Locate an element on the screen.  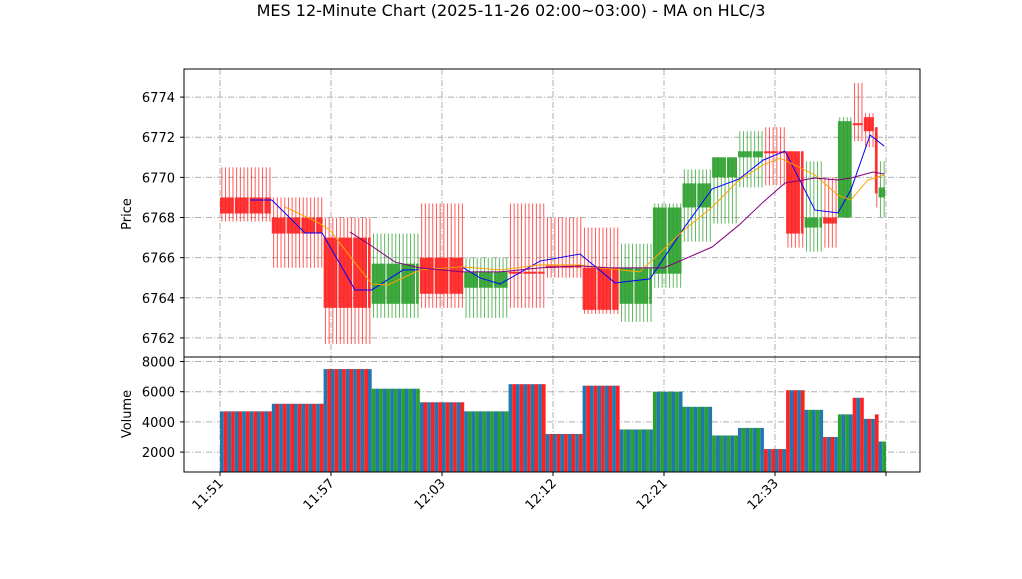
x-tick-label: 12:21 is located at coordinates (652, 494).